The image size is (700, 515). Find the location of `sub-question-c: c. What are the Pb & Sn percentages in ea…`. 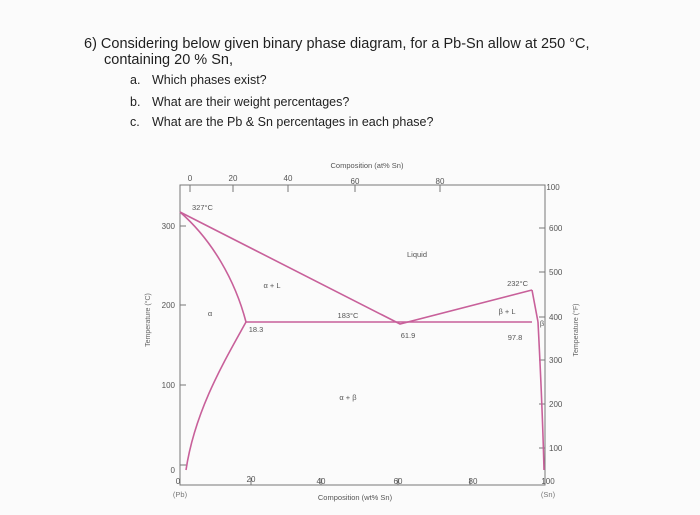

sub-question-c: c. What are the Pb & Sn percentages in ea… is located at coordinates (281, 122).